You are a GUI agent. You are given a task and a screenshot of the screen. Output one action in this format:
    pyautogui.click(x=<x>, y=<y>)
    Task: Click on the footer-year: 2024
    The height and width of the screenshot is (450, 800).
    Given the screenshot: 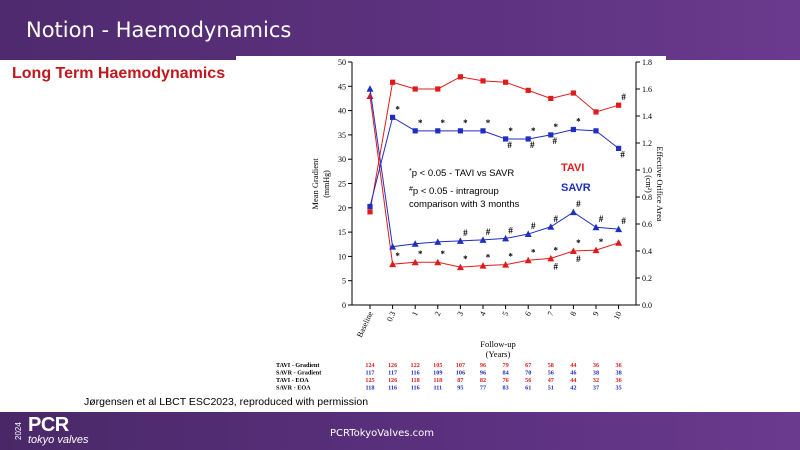 What is the action you would take?
    pyautogui.click(x=18, y=431)
    